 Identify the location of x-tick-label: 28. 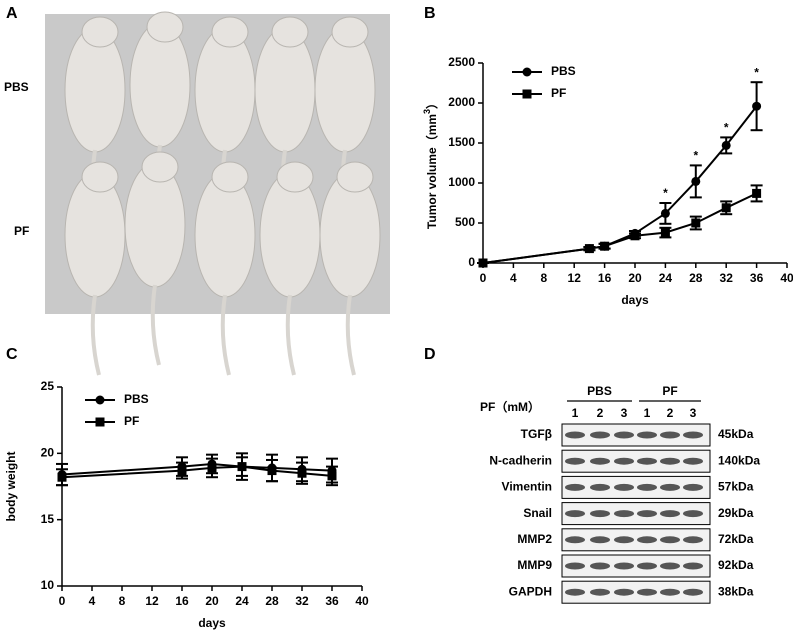
(272, 601).